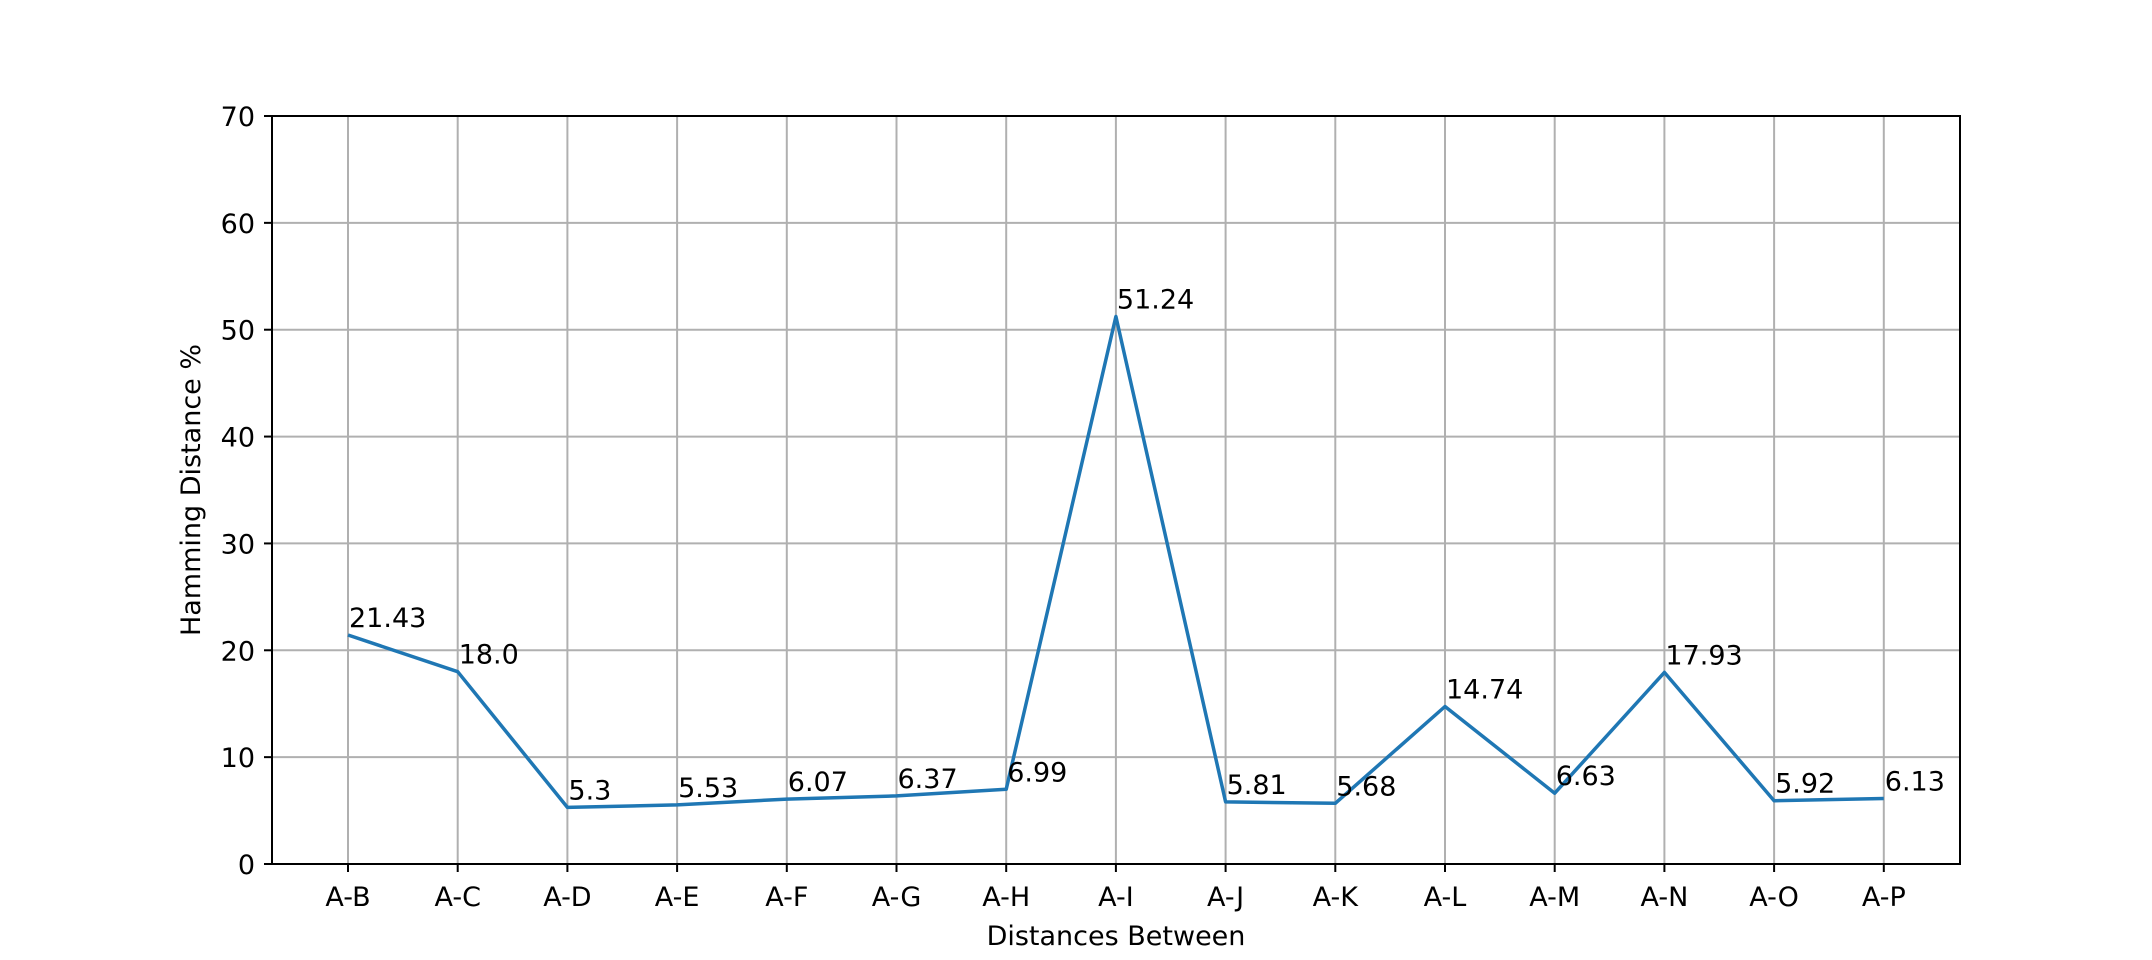 Image resolution: width=2152 pixels, height=960 pixels. Describe the element at coordinates (1774, 897) in the screenshot. I see `x-tick-label: A-O` at that location.